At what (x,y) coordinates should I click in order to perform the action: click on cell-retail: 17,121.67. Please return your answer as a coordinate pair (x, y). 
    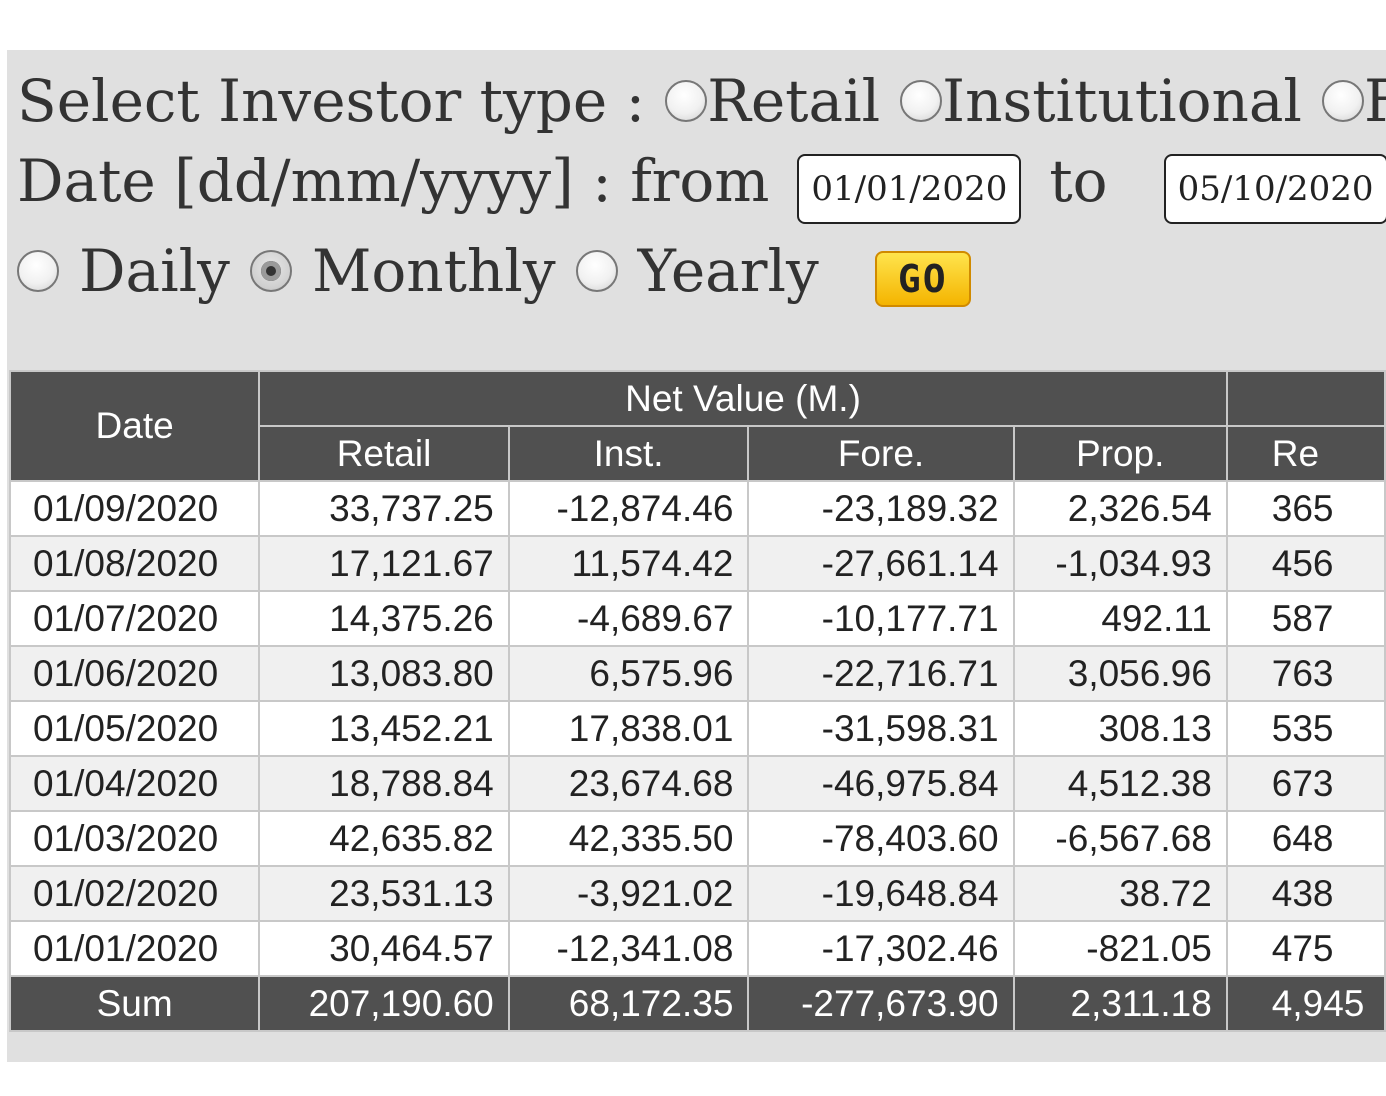
    Looking at the image, I should click on (384, 563).